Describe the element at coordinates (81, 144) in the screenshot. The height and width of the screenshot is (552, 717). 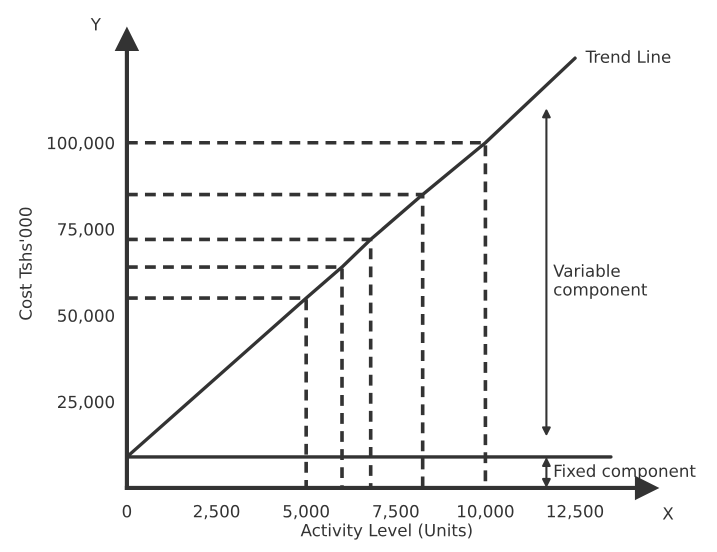
I see `y-tick-label: 100,000` at that location.